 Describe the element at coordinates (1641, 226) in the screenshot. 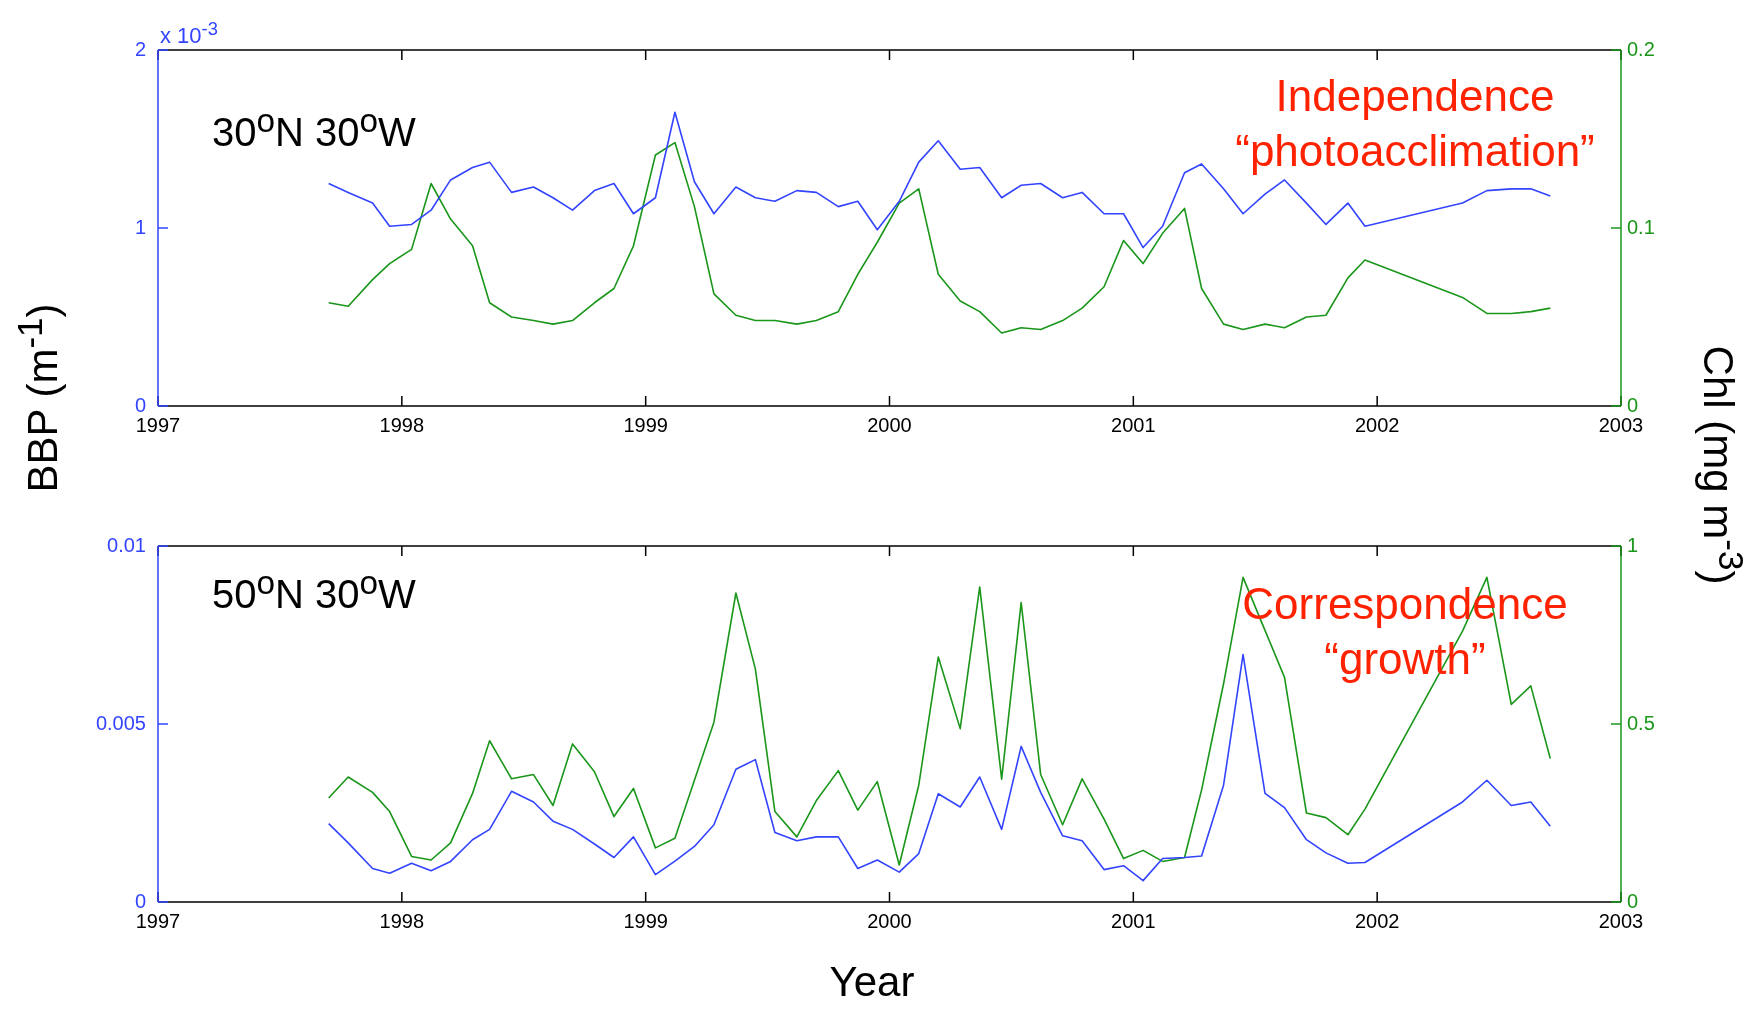

I see `y2-tick-label: 0.1` at that location.